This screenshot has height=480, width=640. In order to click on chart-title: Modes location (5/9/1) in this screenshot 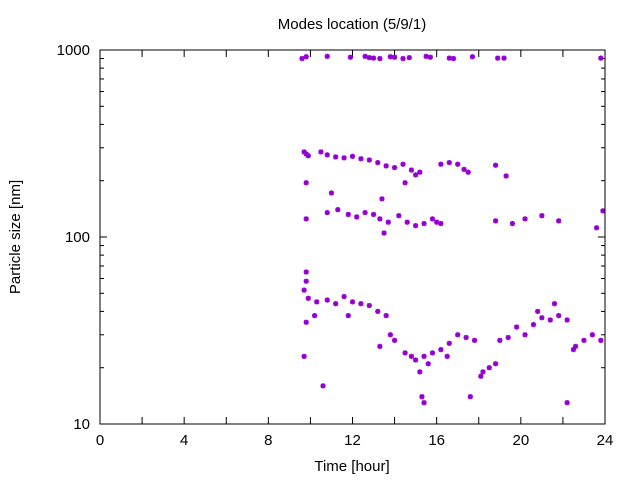, I will do `click(352, 24)`.